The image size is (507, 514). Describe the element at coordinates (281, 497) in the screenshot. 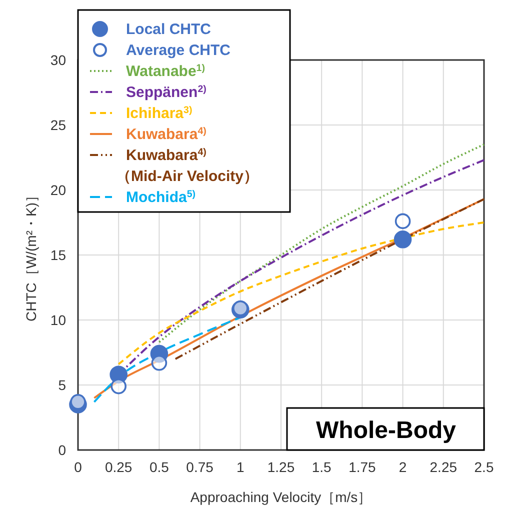

I see `x-axis-title: Approaching Velocity［m/s］` at that location.